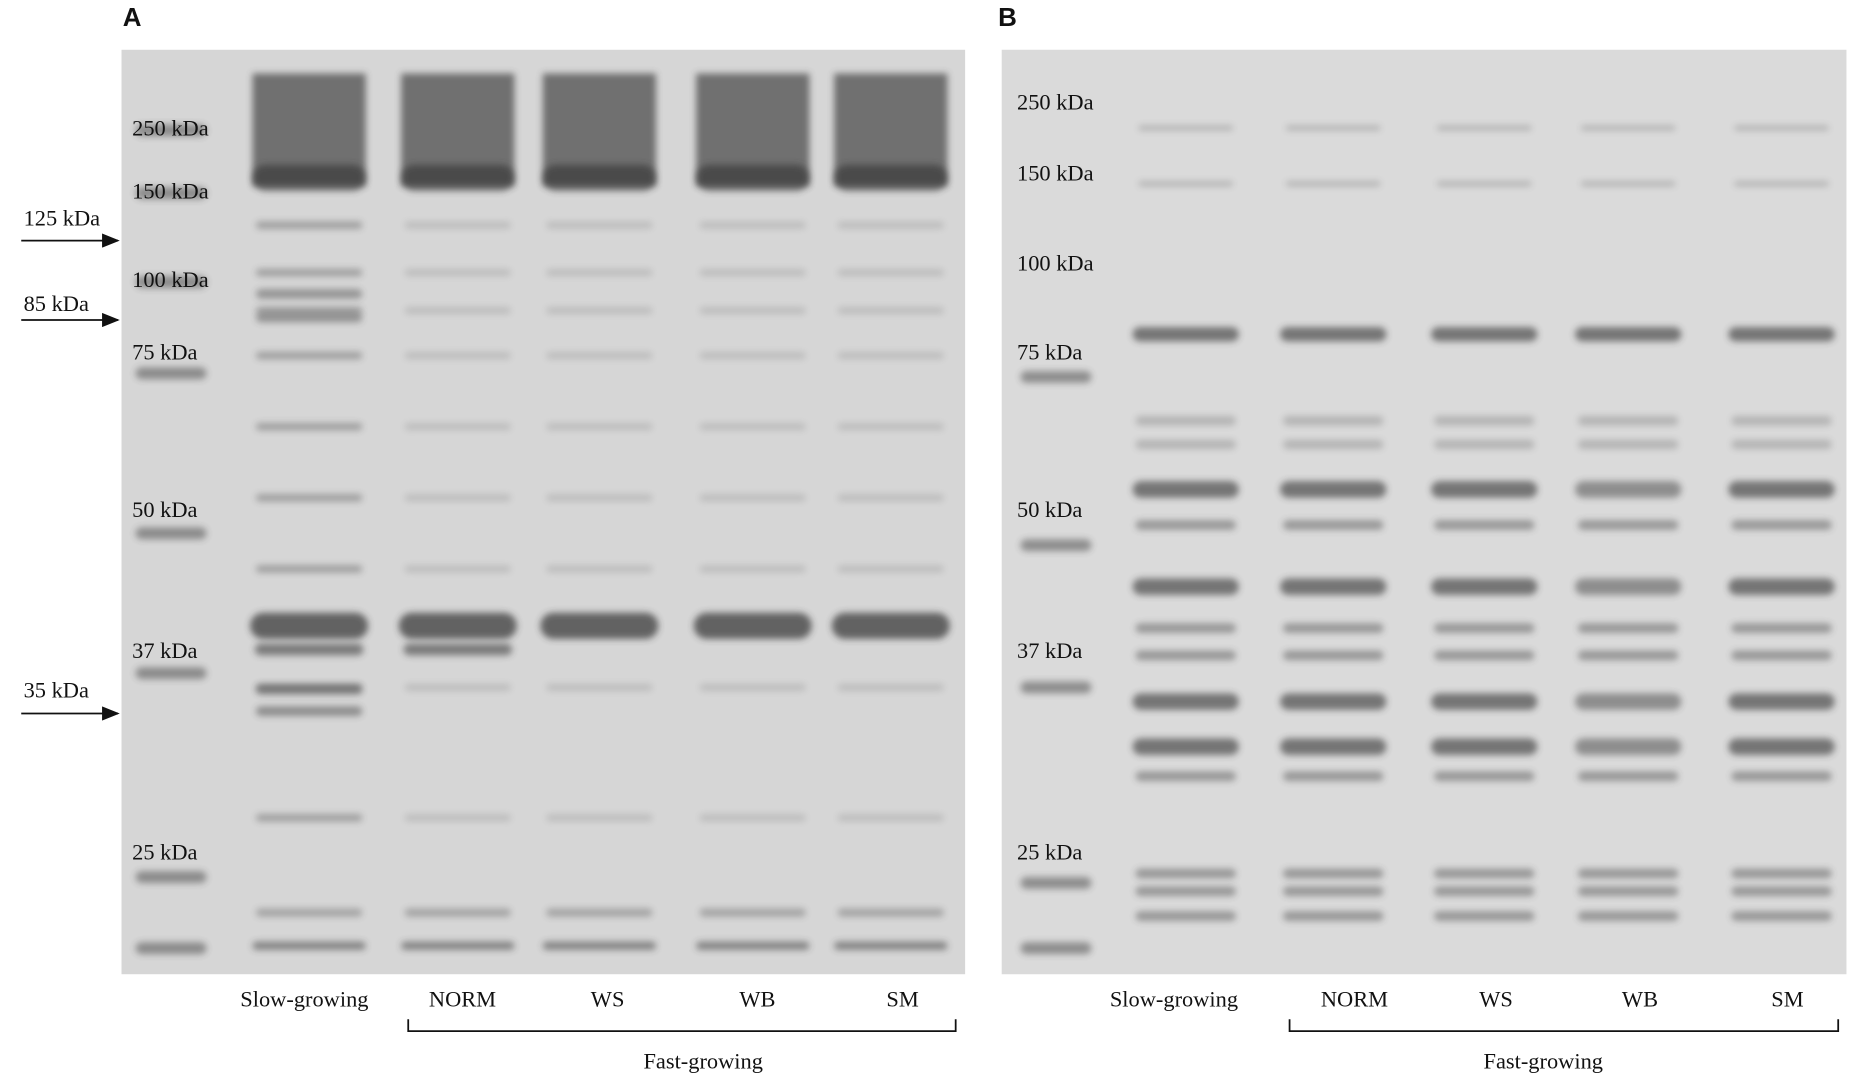 Image resolution: width=1850 pixels, height=1088 pixels. I want to click on marker-label: 37 kDa, so click(164, 650).